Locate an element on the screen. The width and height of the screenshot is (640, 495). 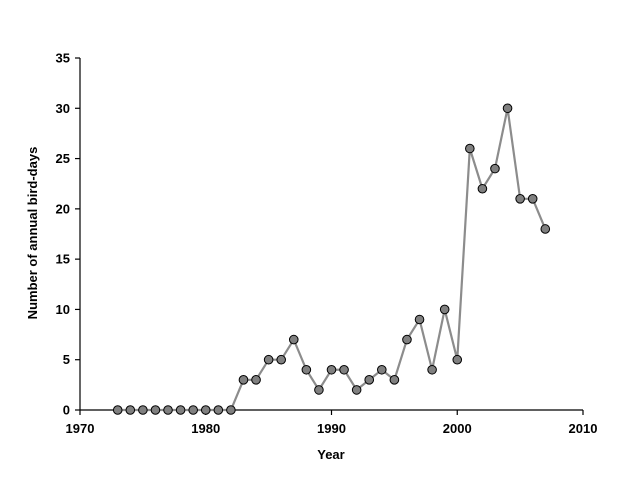
x-tick-label: 1970 is located at coordinates (80, 428).